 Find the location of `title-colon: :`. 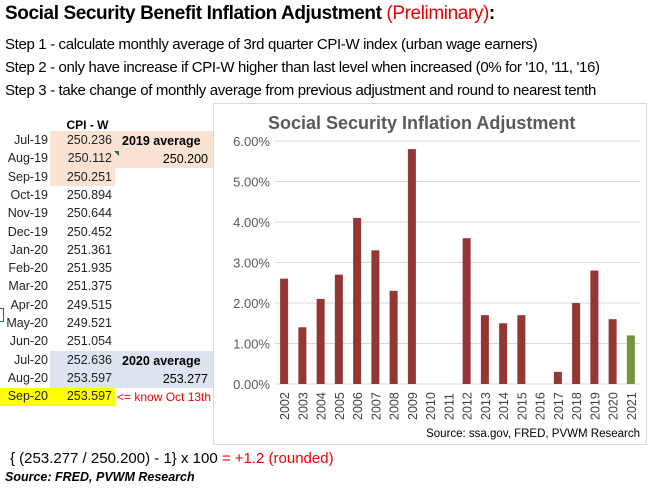

title-colon: : is located at coordinates (491, 13).